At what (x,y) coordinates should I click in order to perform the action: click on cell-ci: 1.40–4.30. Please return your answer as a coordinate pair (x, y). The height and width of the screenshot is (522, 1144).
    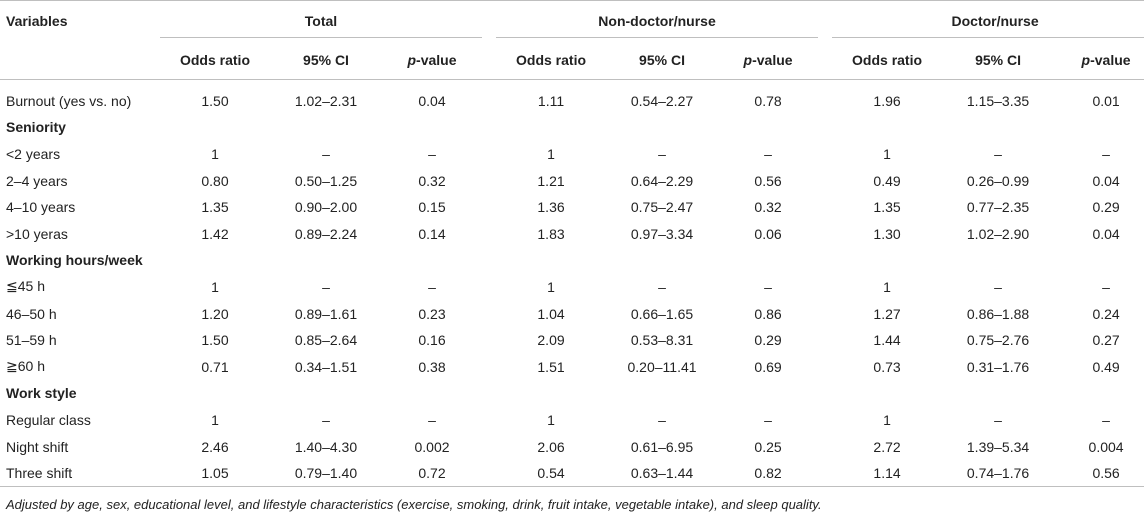
    Looking at the image, I should click on (326, 446).